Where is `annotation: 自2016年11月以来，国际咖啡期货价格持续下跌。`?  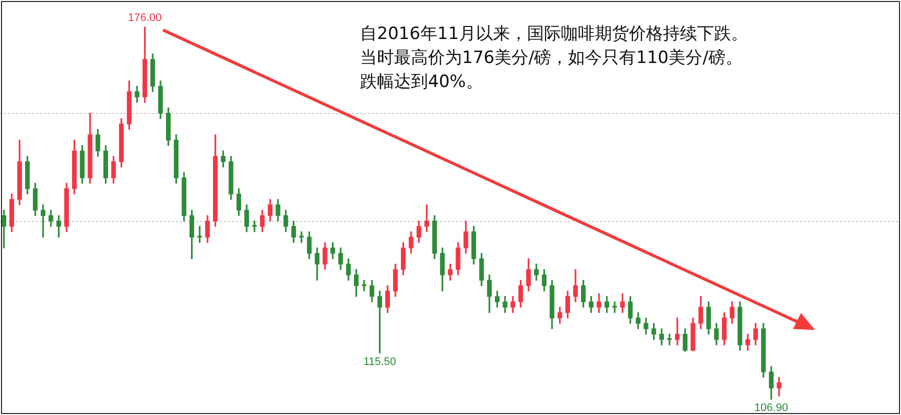 annotation: 自2016年11月以来，国际咖啡期货价格持续下跌。 is located at coordinates (554, 34).